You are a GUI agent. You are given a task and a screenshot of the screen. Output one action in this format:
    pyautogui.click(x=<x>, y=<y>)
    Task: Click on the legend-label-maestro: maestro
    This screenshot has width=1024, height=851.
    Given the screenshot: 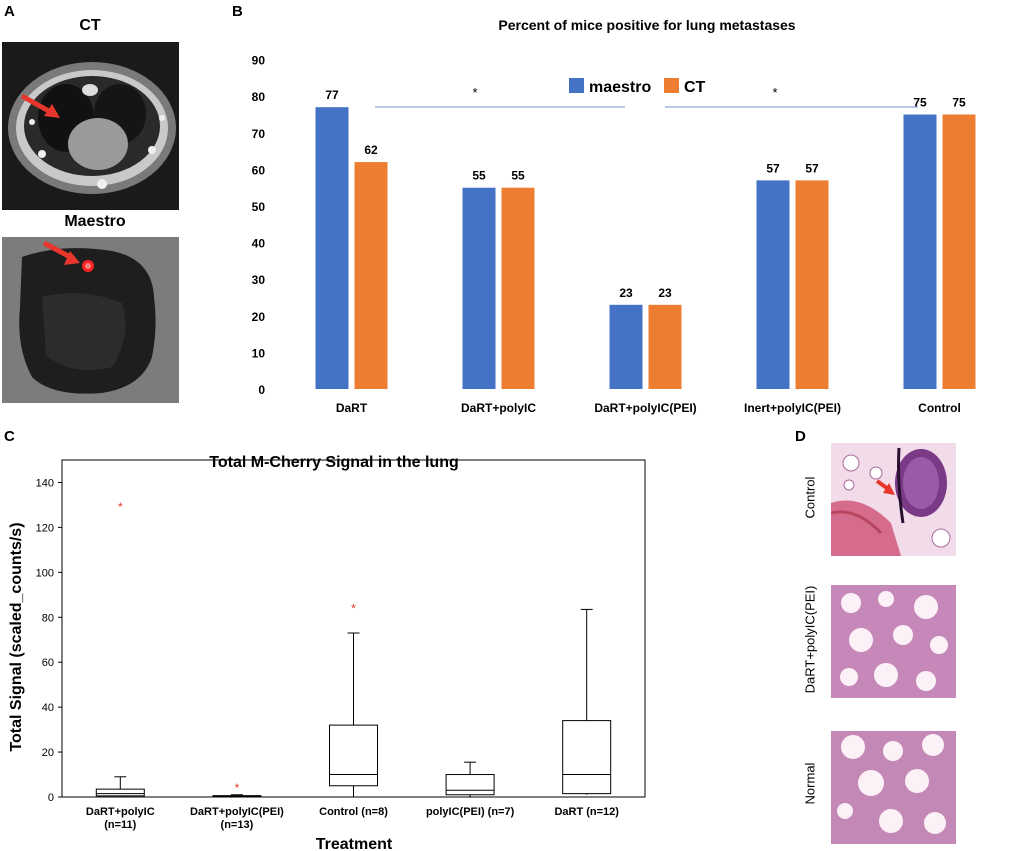 What is the action you would take?
    pyautogui.click(x=620, y=87)
    